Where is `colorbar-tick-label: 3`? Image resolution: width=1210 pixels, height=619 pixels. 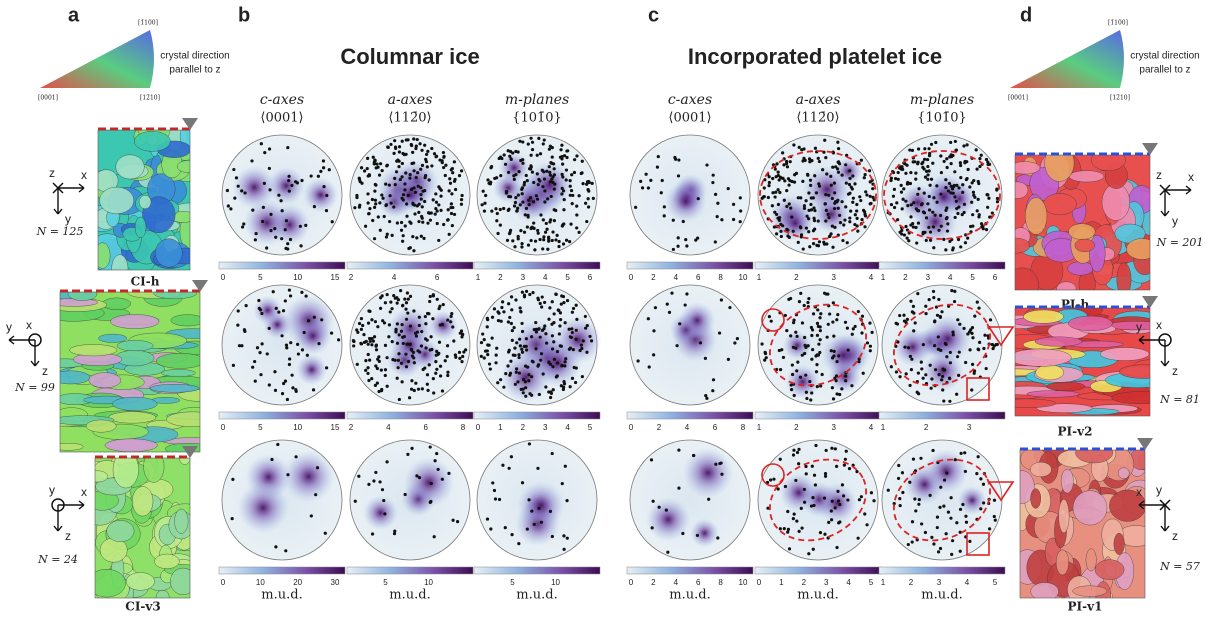
colorbar-tick-label: 3 is located at coordinates (969, 427).